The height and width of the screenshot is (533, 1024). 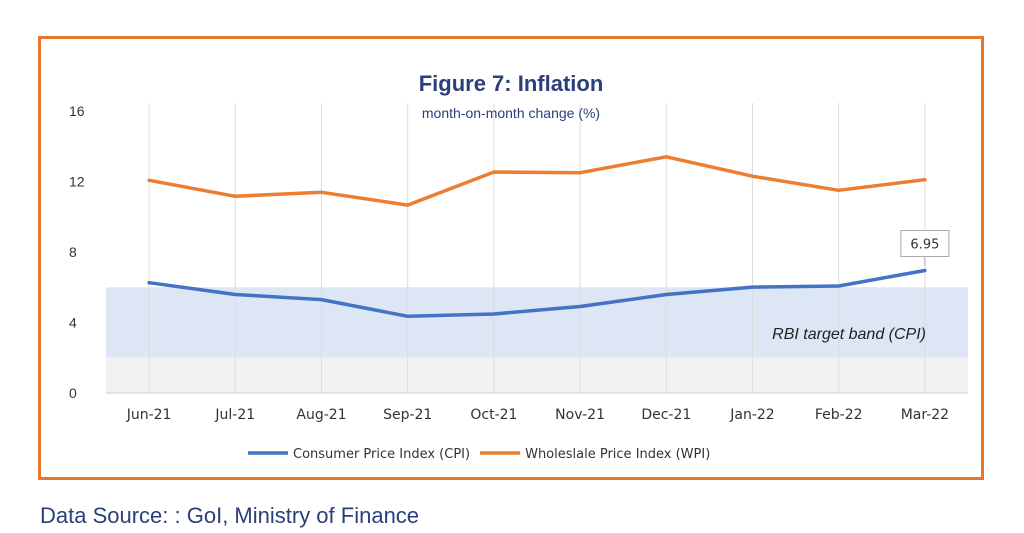 I want to click on data-source-note: Data Source: : GoI, Ministry of Finance, so click(x=230, y=515).